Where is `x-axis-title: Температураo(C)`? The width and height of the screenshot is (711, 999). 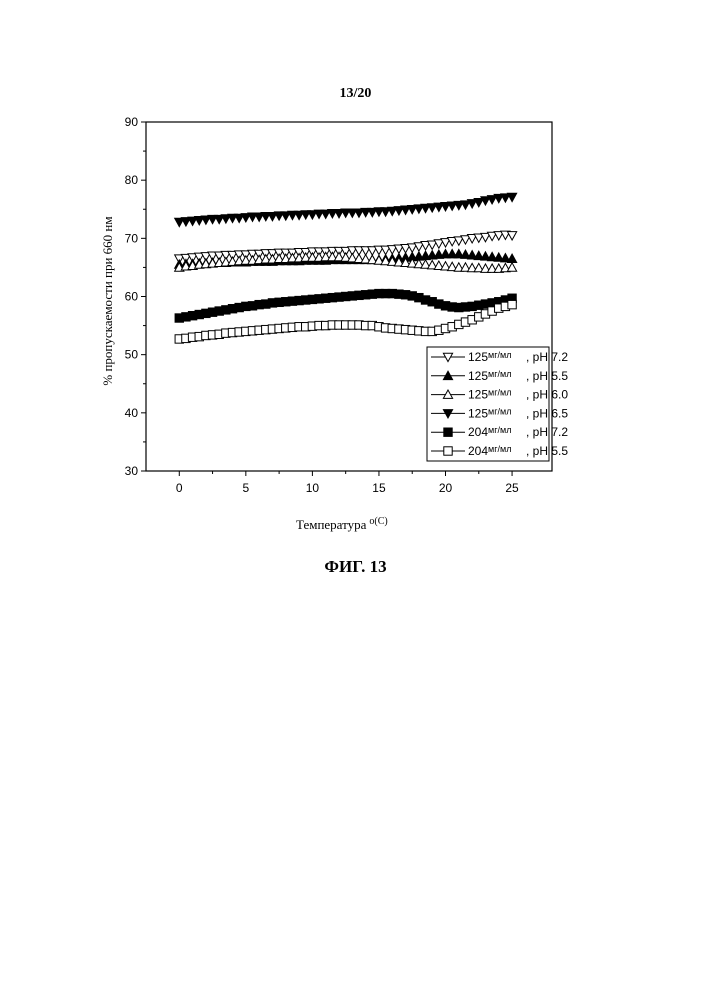 x-axis-title: Температураo(C) is located at coordinates (342, 524).